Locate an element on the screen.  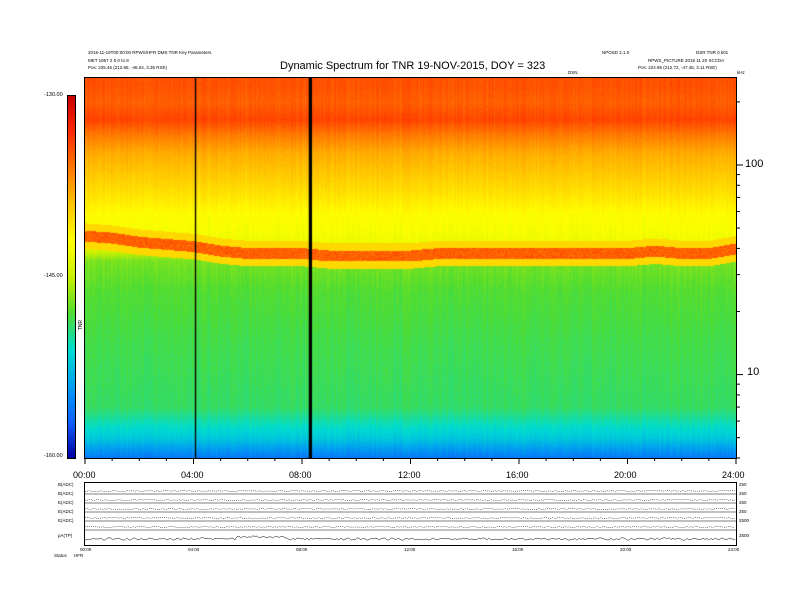
panel-x-tick: 08:00 is located at coordinates (302, 549).